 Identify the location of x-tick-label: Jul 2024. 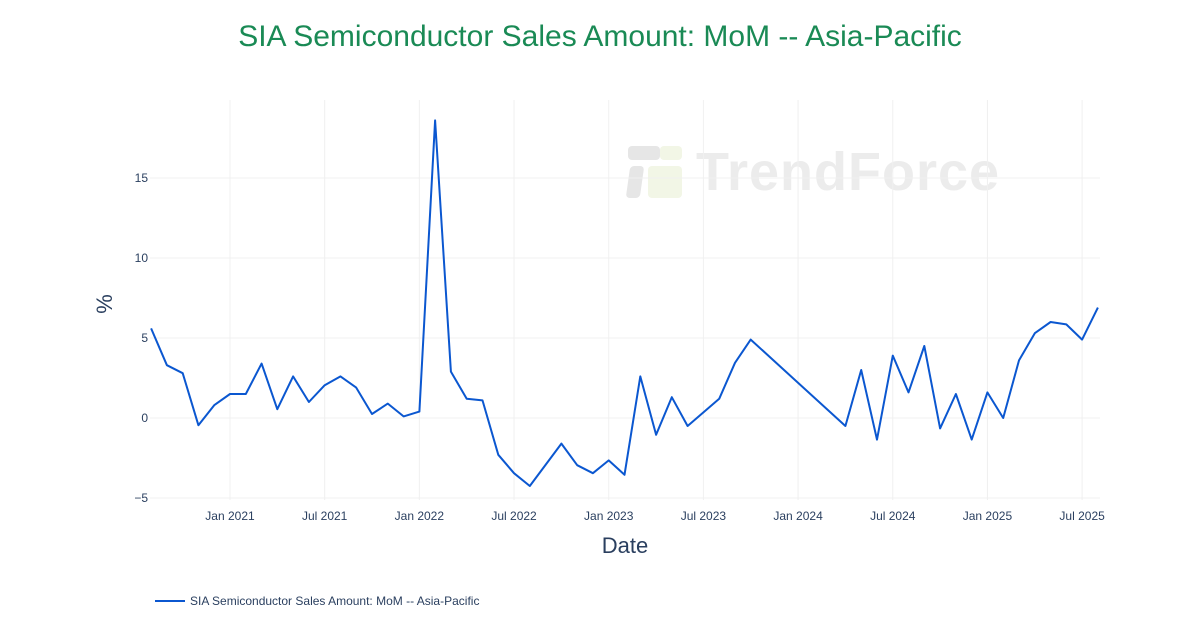
(893, 516).